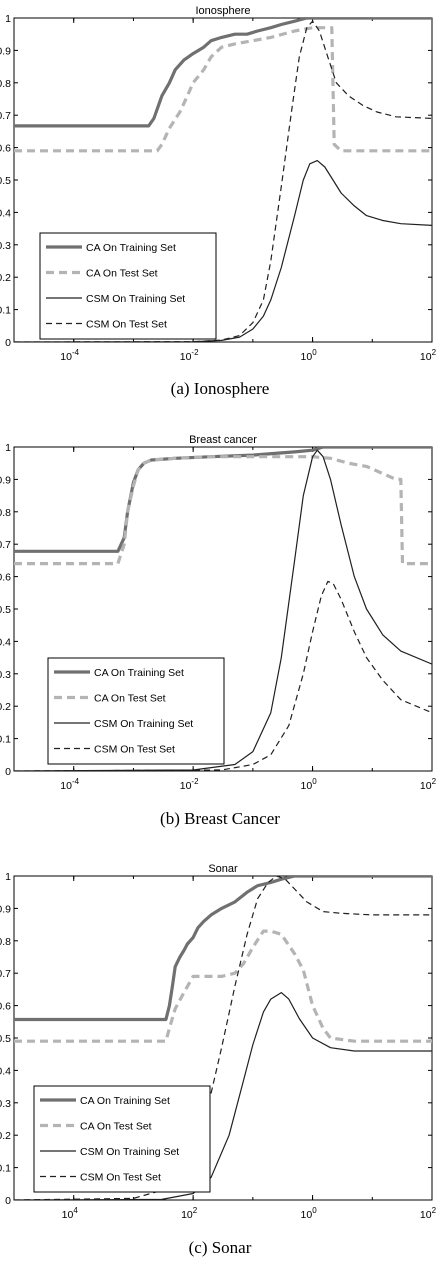 This screenshot has height=1278, width=440. Describe the element at coordinates (220, 1247) in the screenshot. I see `figure-caption: (c) Sonar` at that location.